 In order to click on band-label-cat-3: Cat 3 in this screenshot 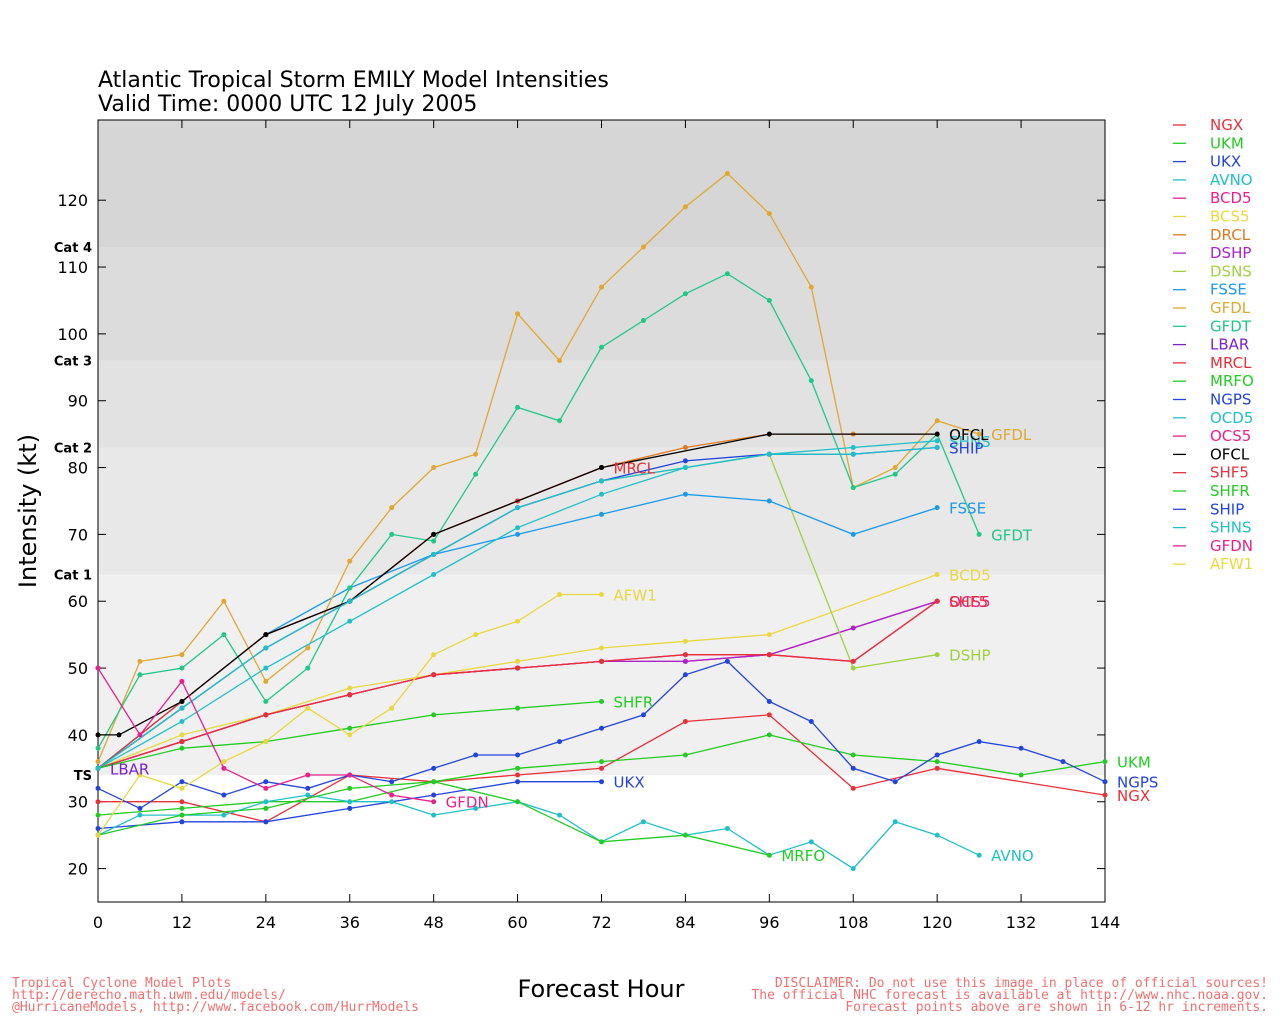, I will do `click(73, 362)`.